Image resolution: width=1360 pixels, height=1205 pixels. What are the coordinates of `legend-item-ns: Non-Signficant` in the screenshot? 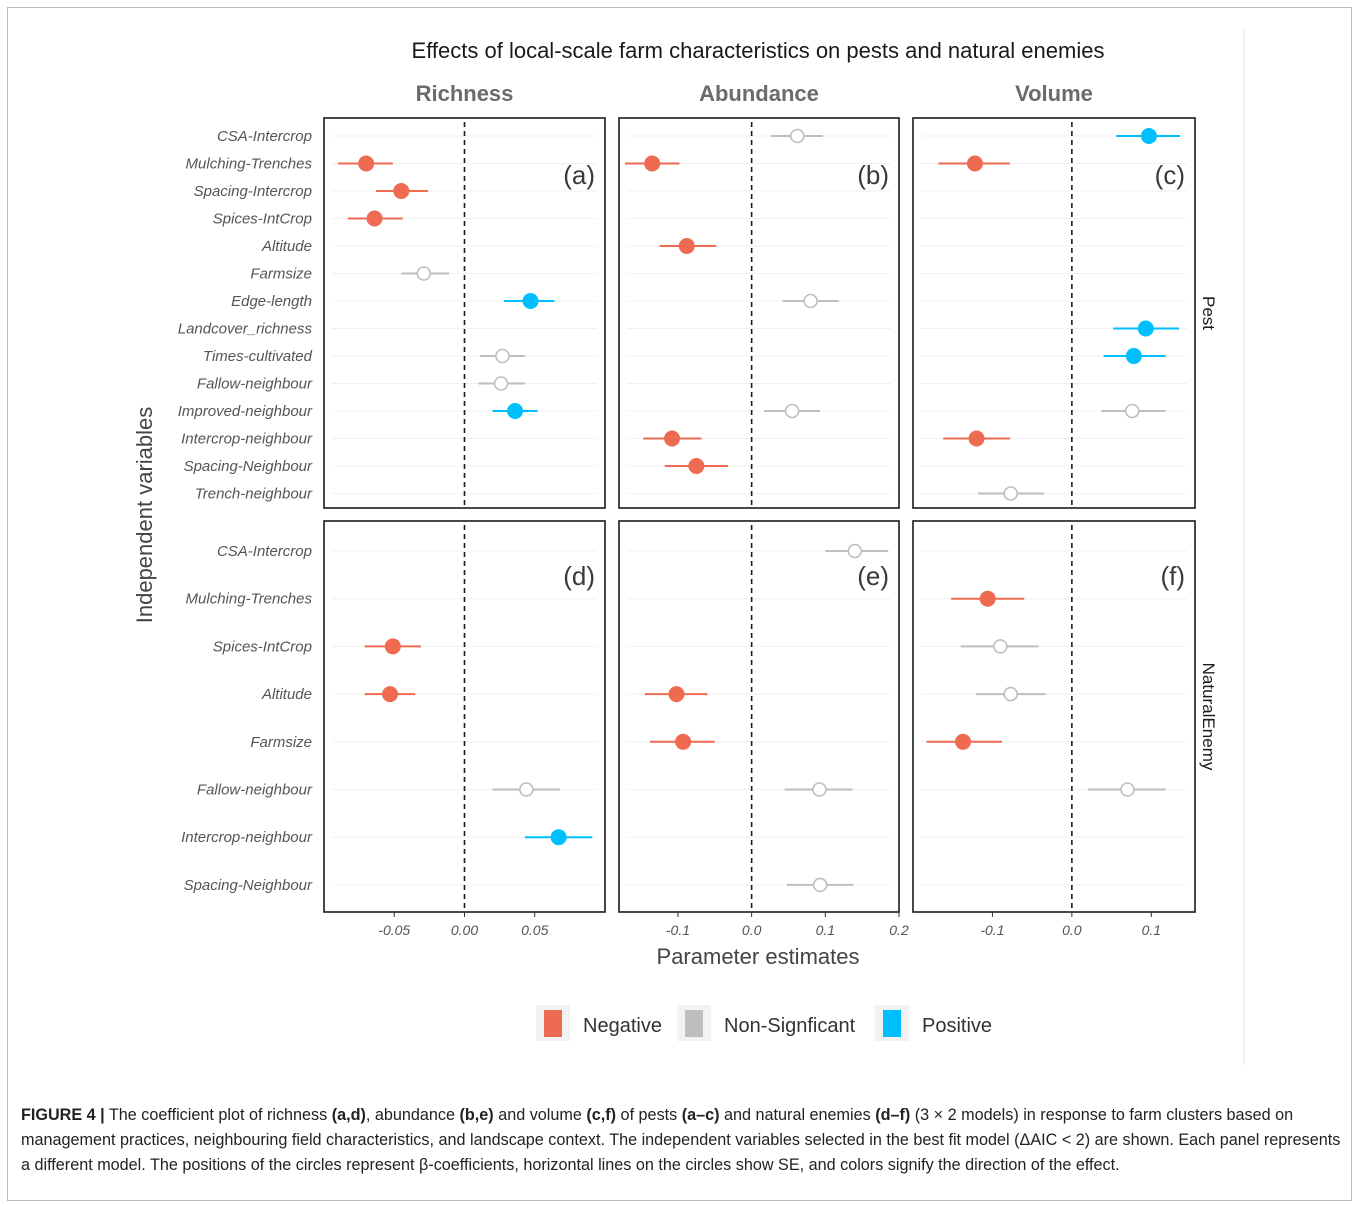 It's located at (766, 1023).